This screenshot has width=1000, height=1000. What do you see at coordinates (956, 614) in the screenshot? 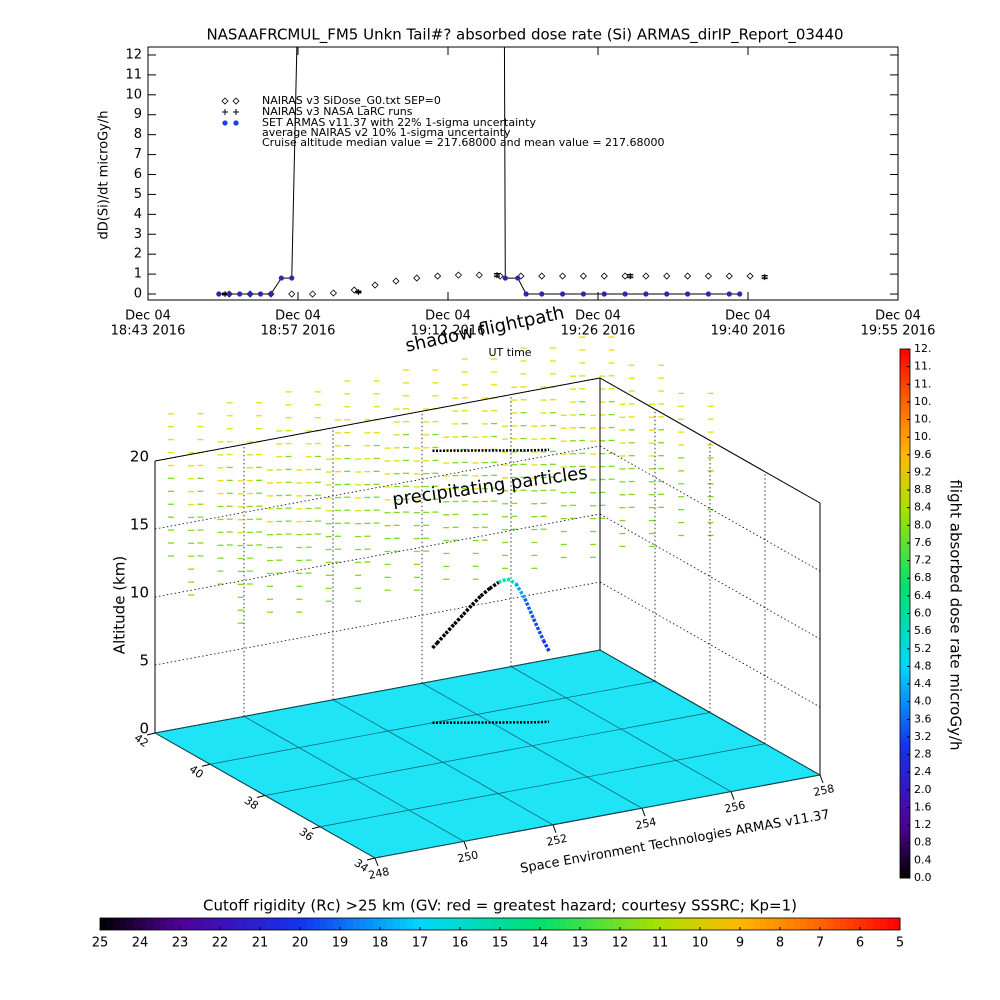
I see `colorbar-label: flight absorbed dose rate microGy/h` at bounding box center [956, 614].